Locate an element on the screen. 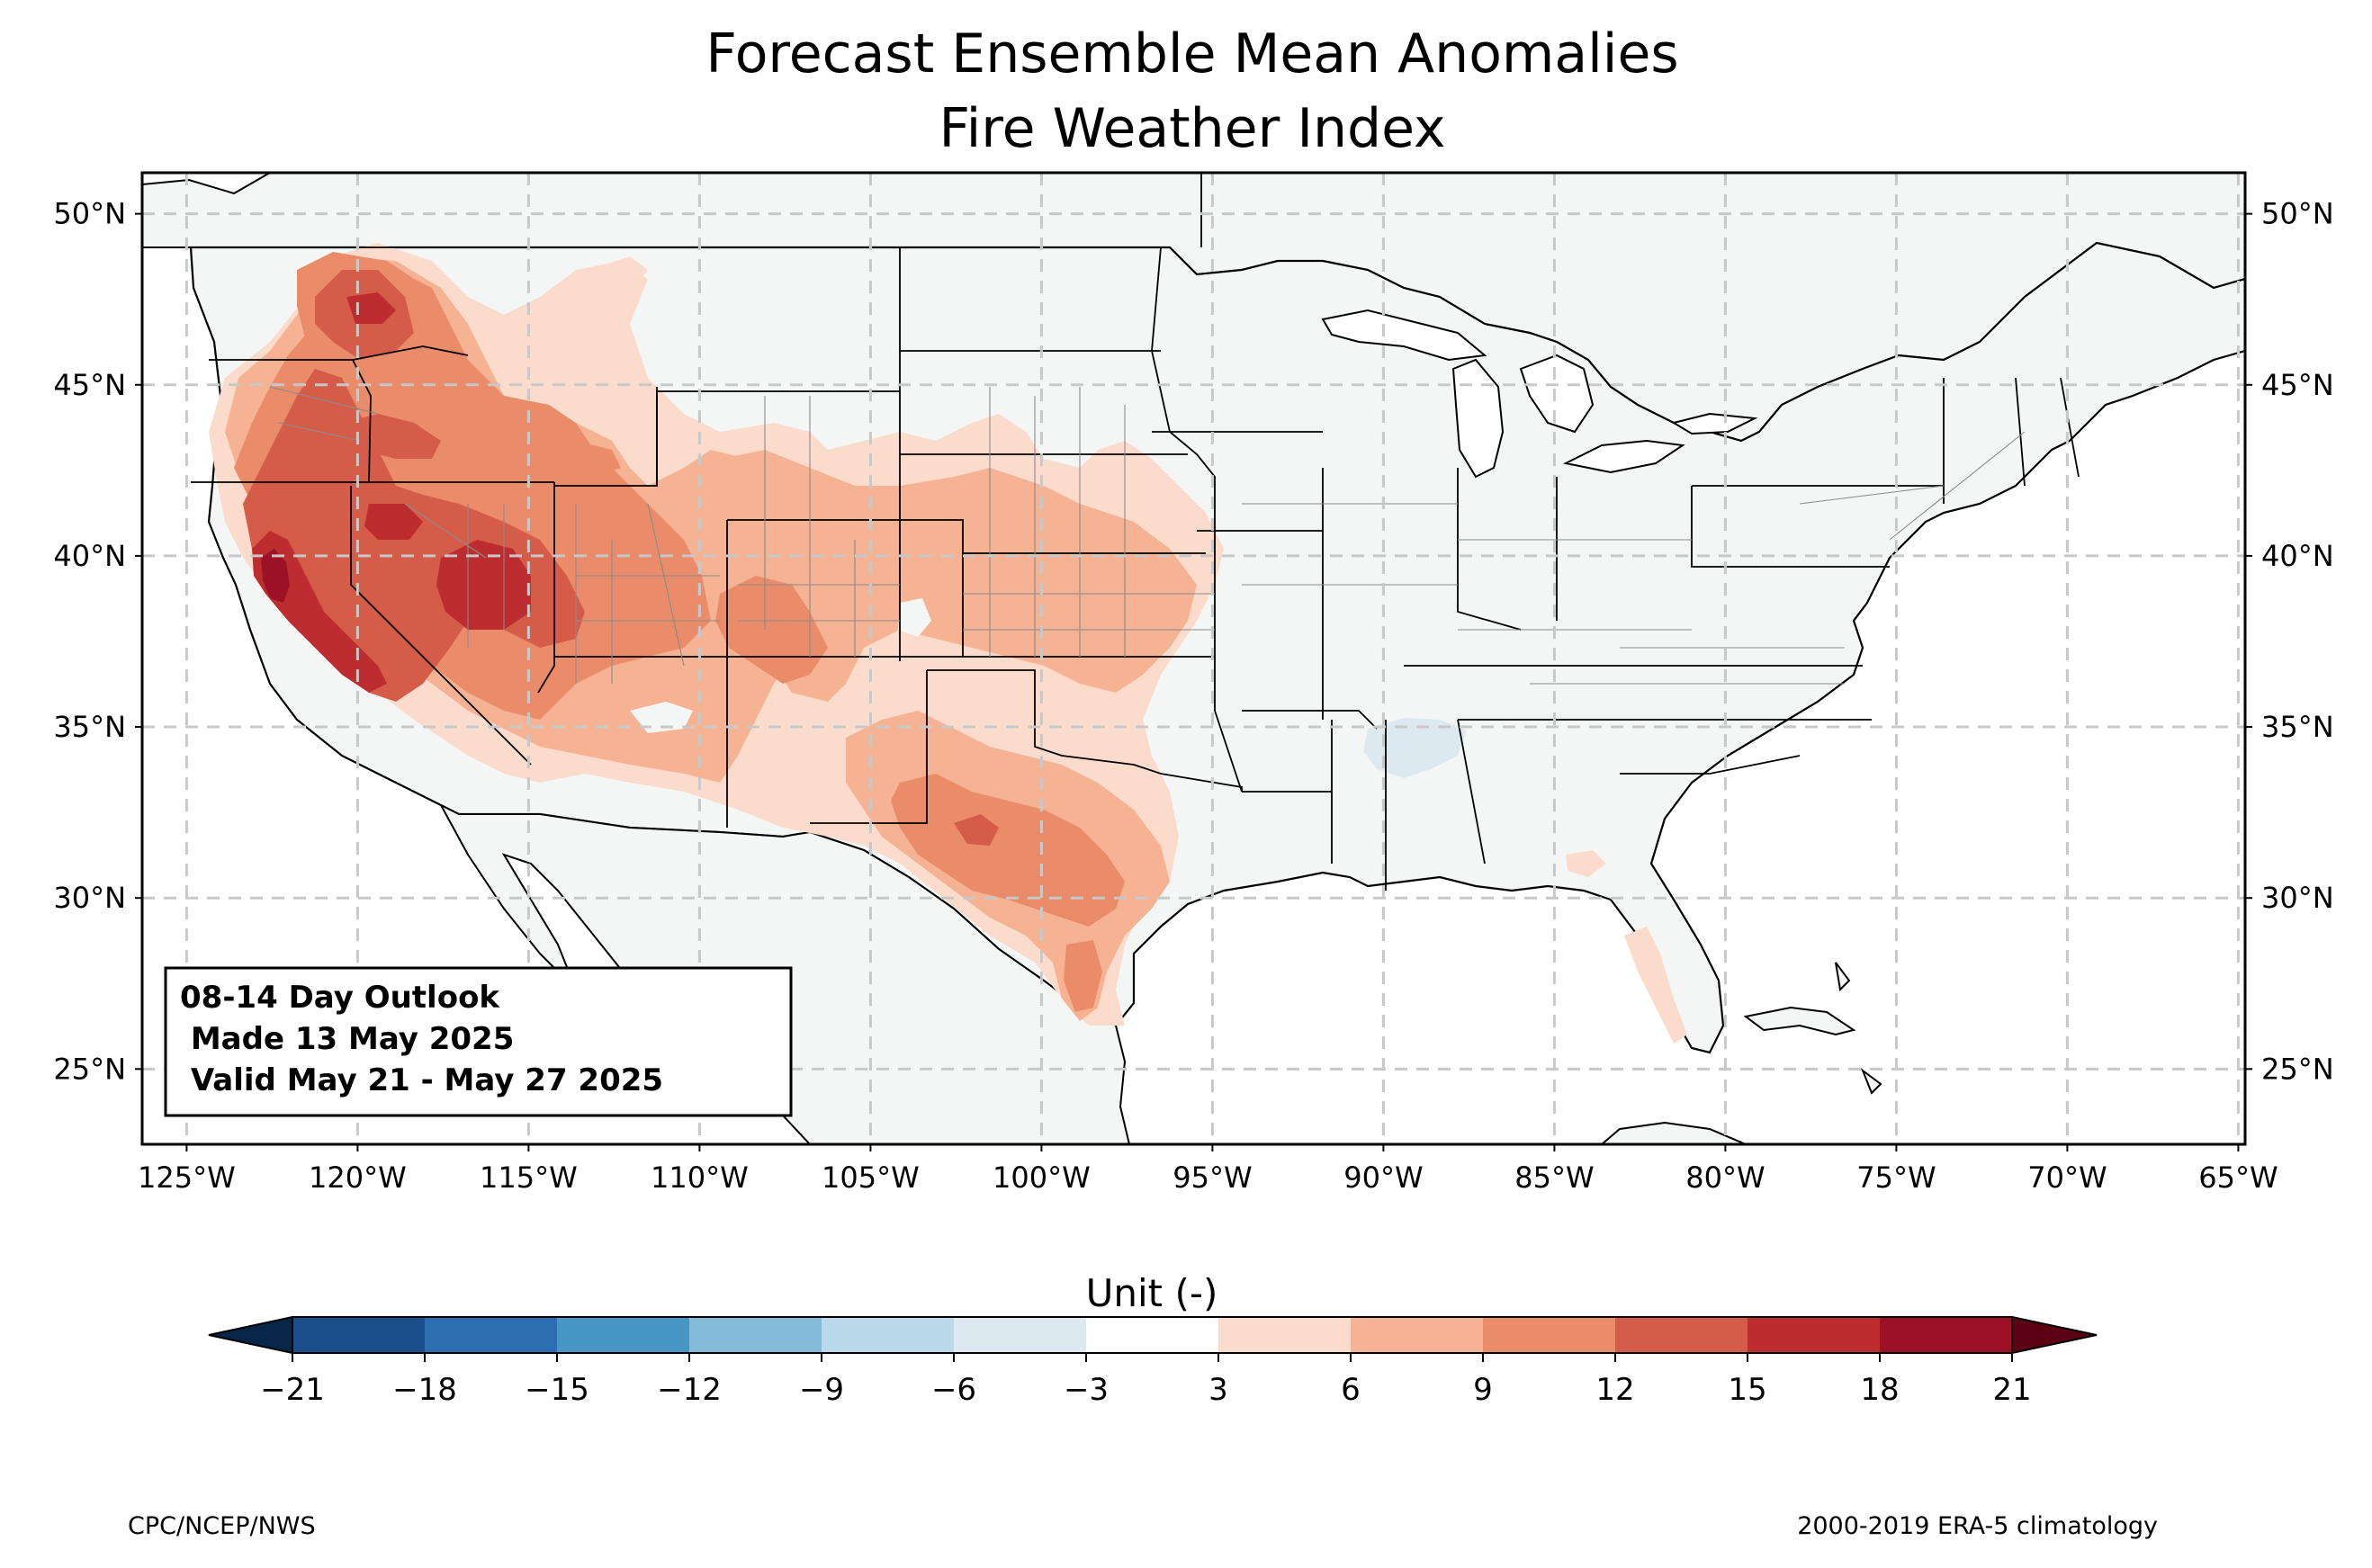 The width and height of the screenshot is (2372, 1568). colorbar-tick-label: −9 is located at coordinates (821, 1390).